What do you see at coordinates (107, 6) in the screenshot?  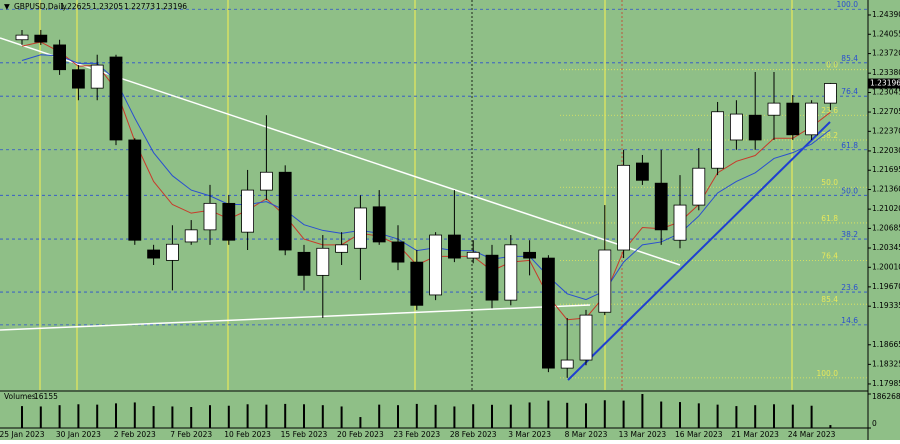 I see `ohlc-high: 1.23205` at bounding box center [107, 6].